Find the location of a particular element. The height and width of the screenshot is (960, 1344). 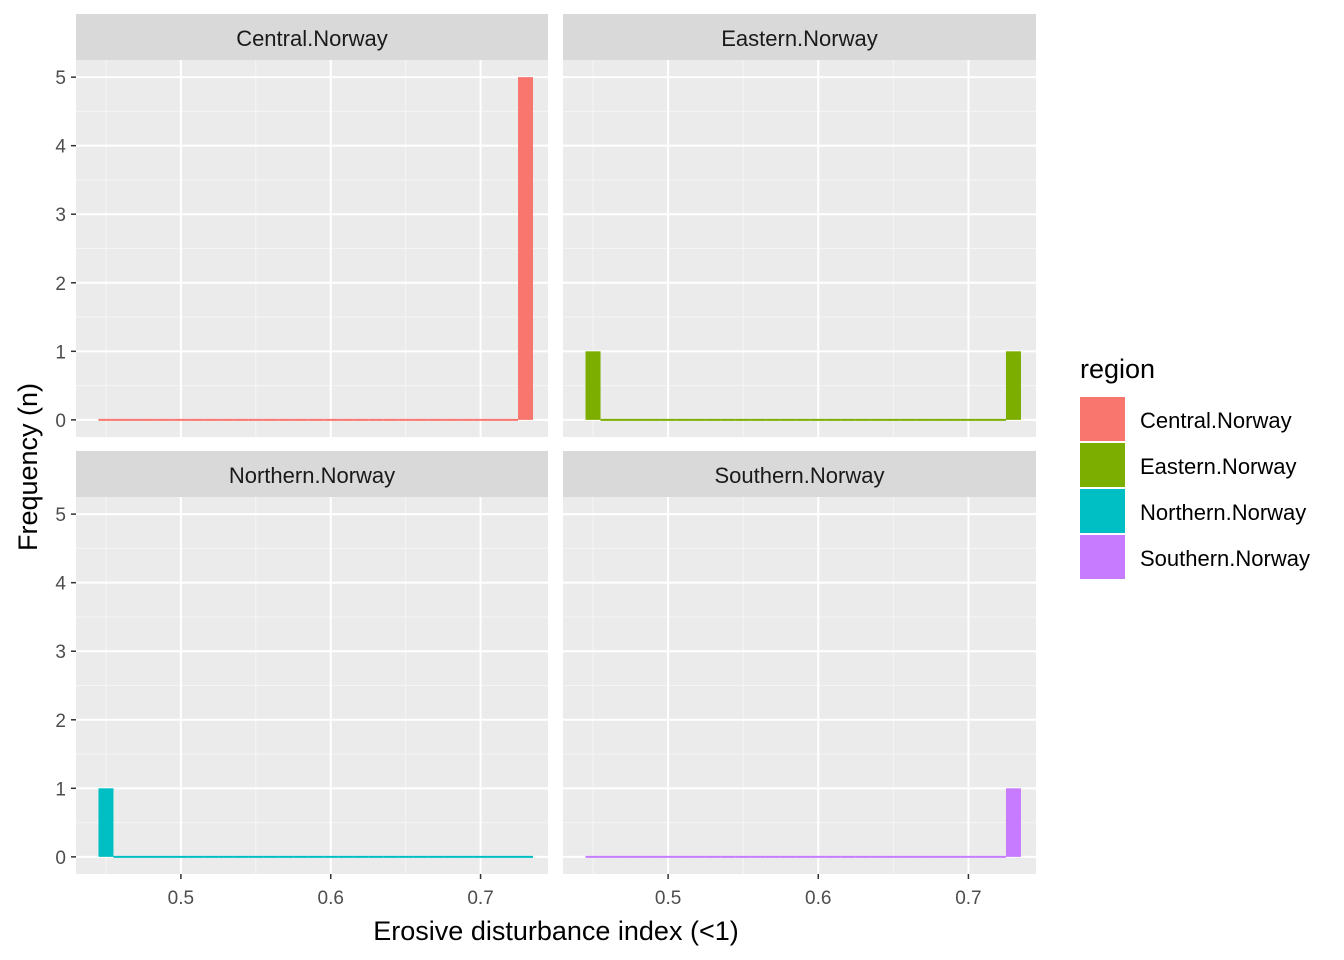

strip-label: Southern.Norway is located at coordinates (800, 475).